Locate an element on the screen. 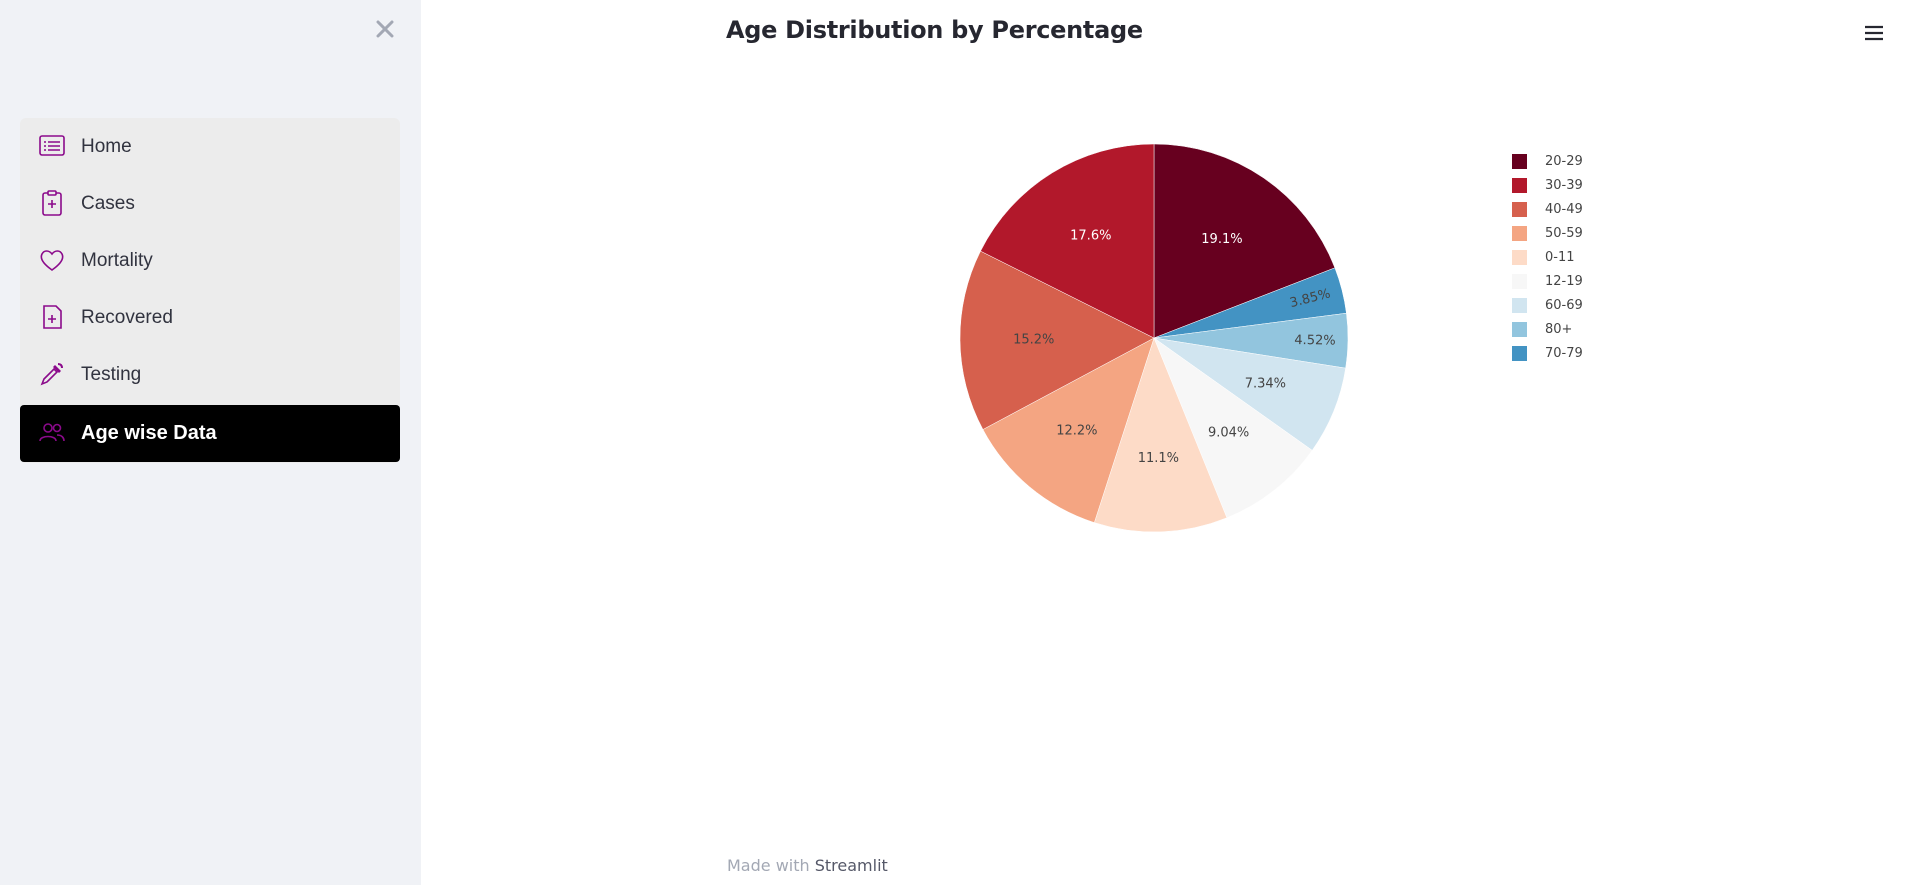 Image resolution: width=1917 pixels, height=885 pixels. pie-slice-label: 15.2% is located at coordinates (1033, 340).